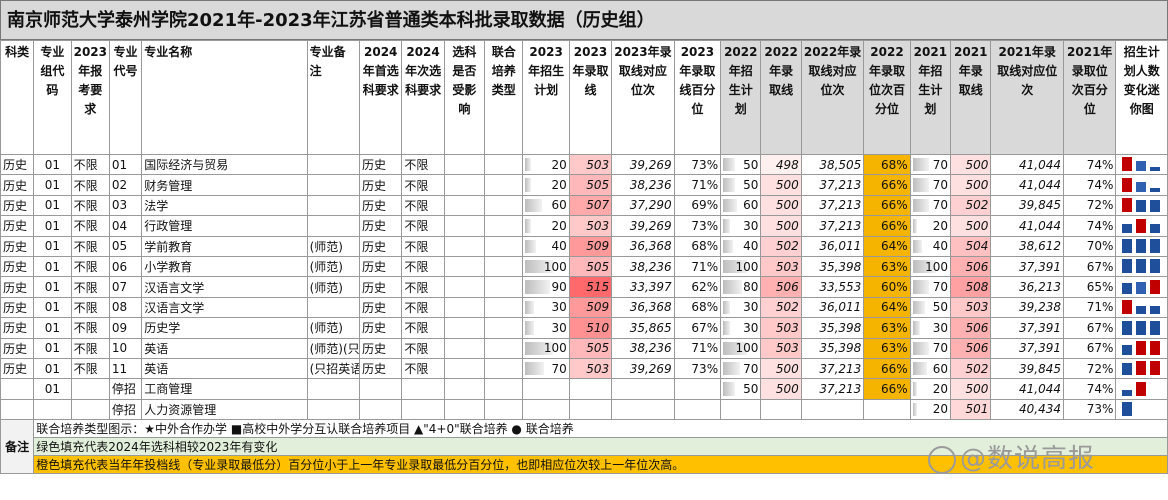  What do you see at coordinates (125, 164) in the screenshot?
I see `cell-code: 01` at bounding box center [125, 164].